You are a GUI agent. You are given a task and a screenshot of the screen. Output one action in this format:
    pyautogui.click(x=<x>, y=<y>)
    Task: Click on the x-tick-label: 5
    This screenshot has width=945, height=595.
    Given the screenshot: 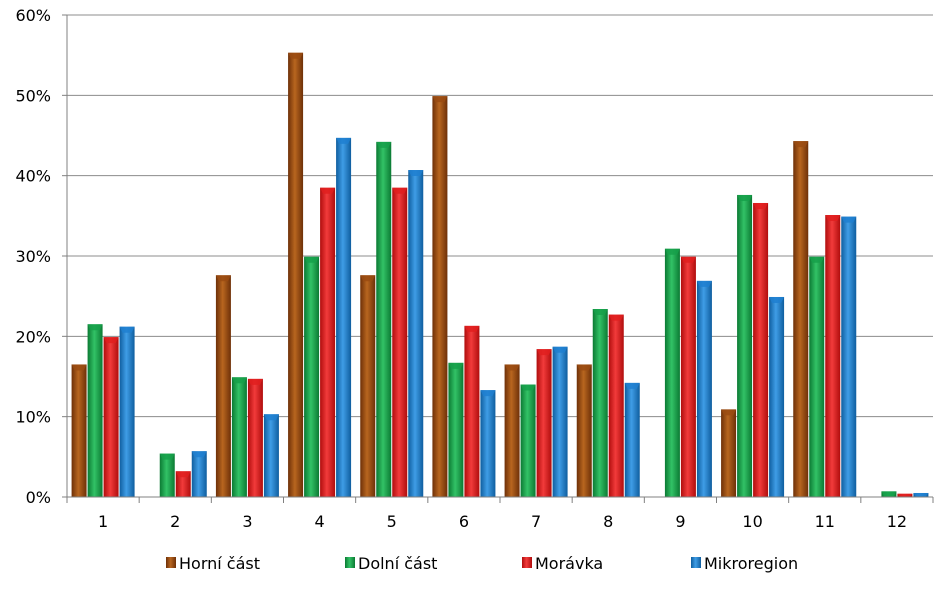 What is the action you would take?
    pyautogui.click(x=392, y=521)
    